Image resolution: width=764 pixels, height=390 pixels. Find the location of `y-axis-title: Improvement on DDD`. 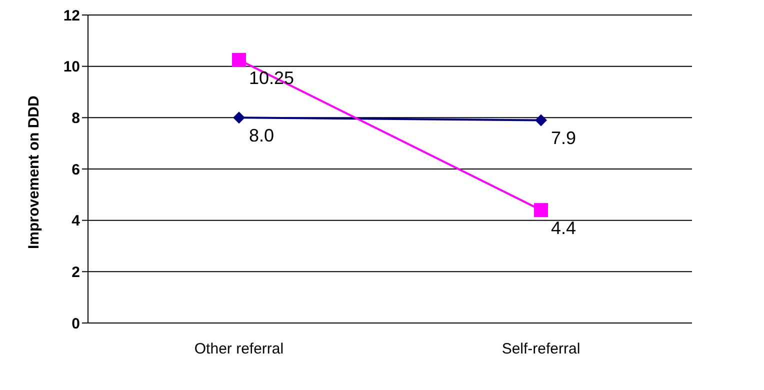

y-axis-title: Improvement on DDD is located at coordinates (33, 172).